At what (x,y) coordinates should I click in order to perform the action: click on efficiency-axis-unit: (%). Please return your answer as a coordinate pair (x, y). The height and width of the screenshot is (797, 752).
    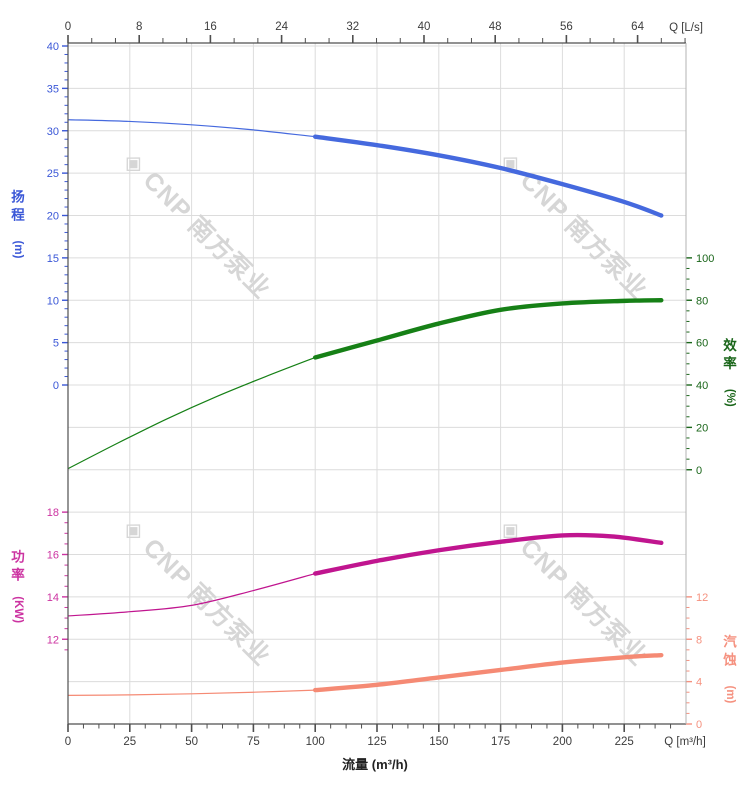
    Looking at the image, I should click on (730, 398).